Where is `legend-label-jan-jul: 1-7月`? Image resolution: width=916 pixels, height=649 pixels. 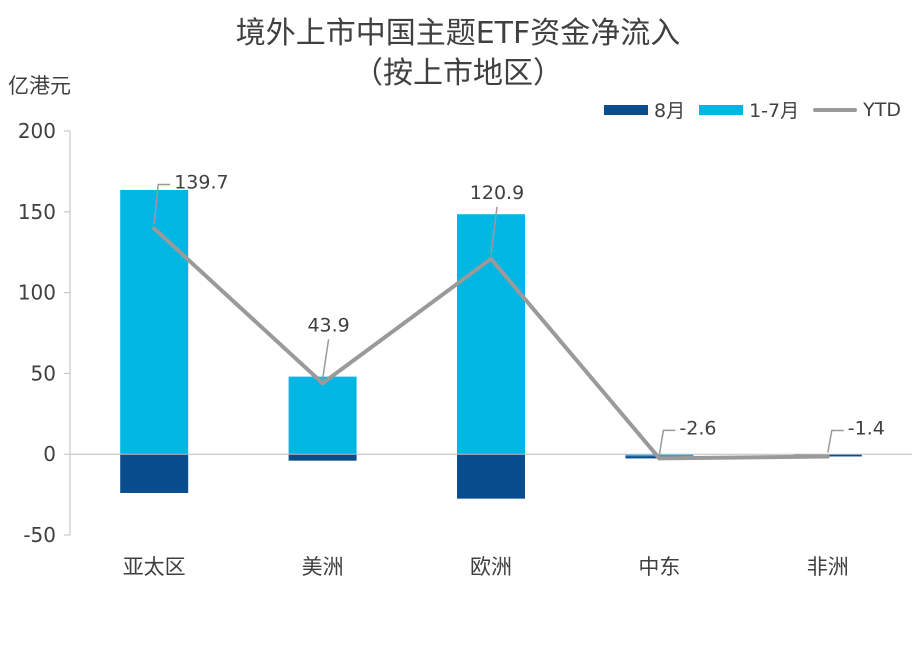 legend-label-jan-jul: 1-7月 is located at coordinates (774, 111).